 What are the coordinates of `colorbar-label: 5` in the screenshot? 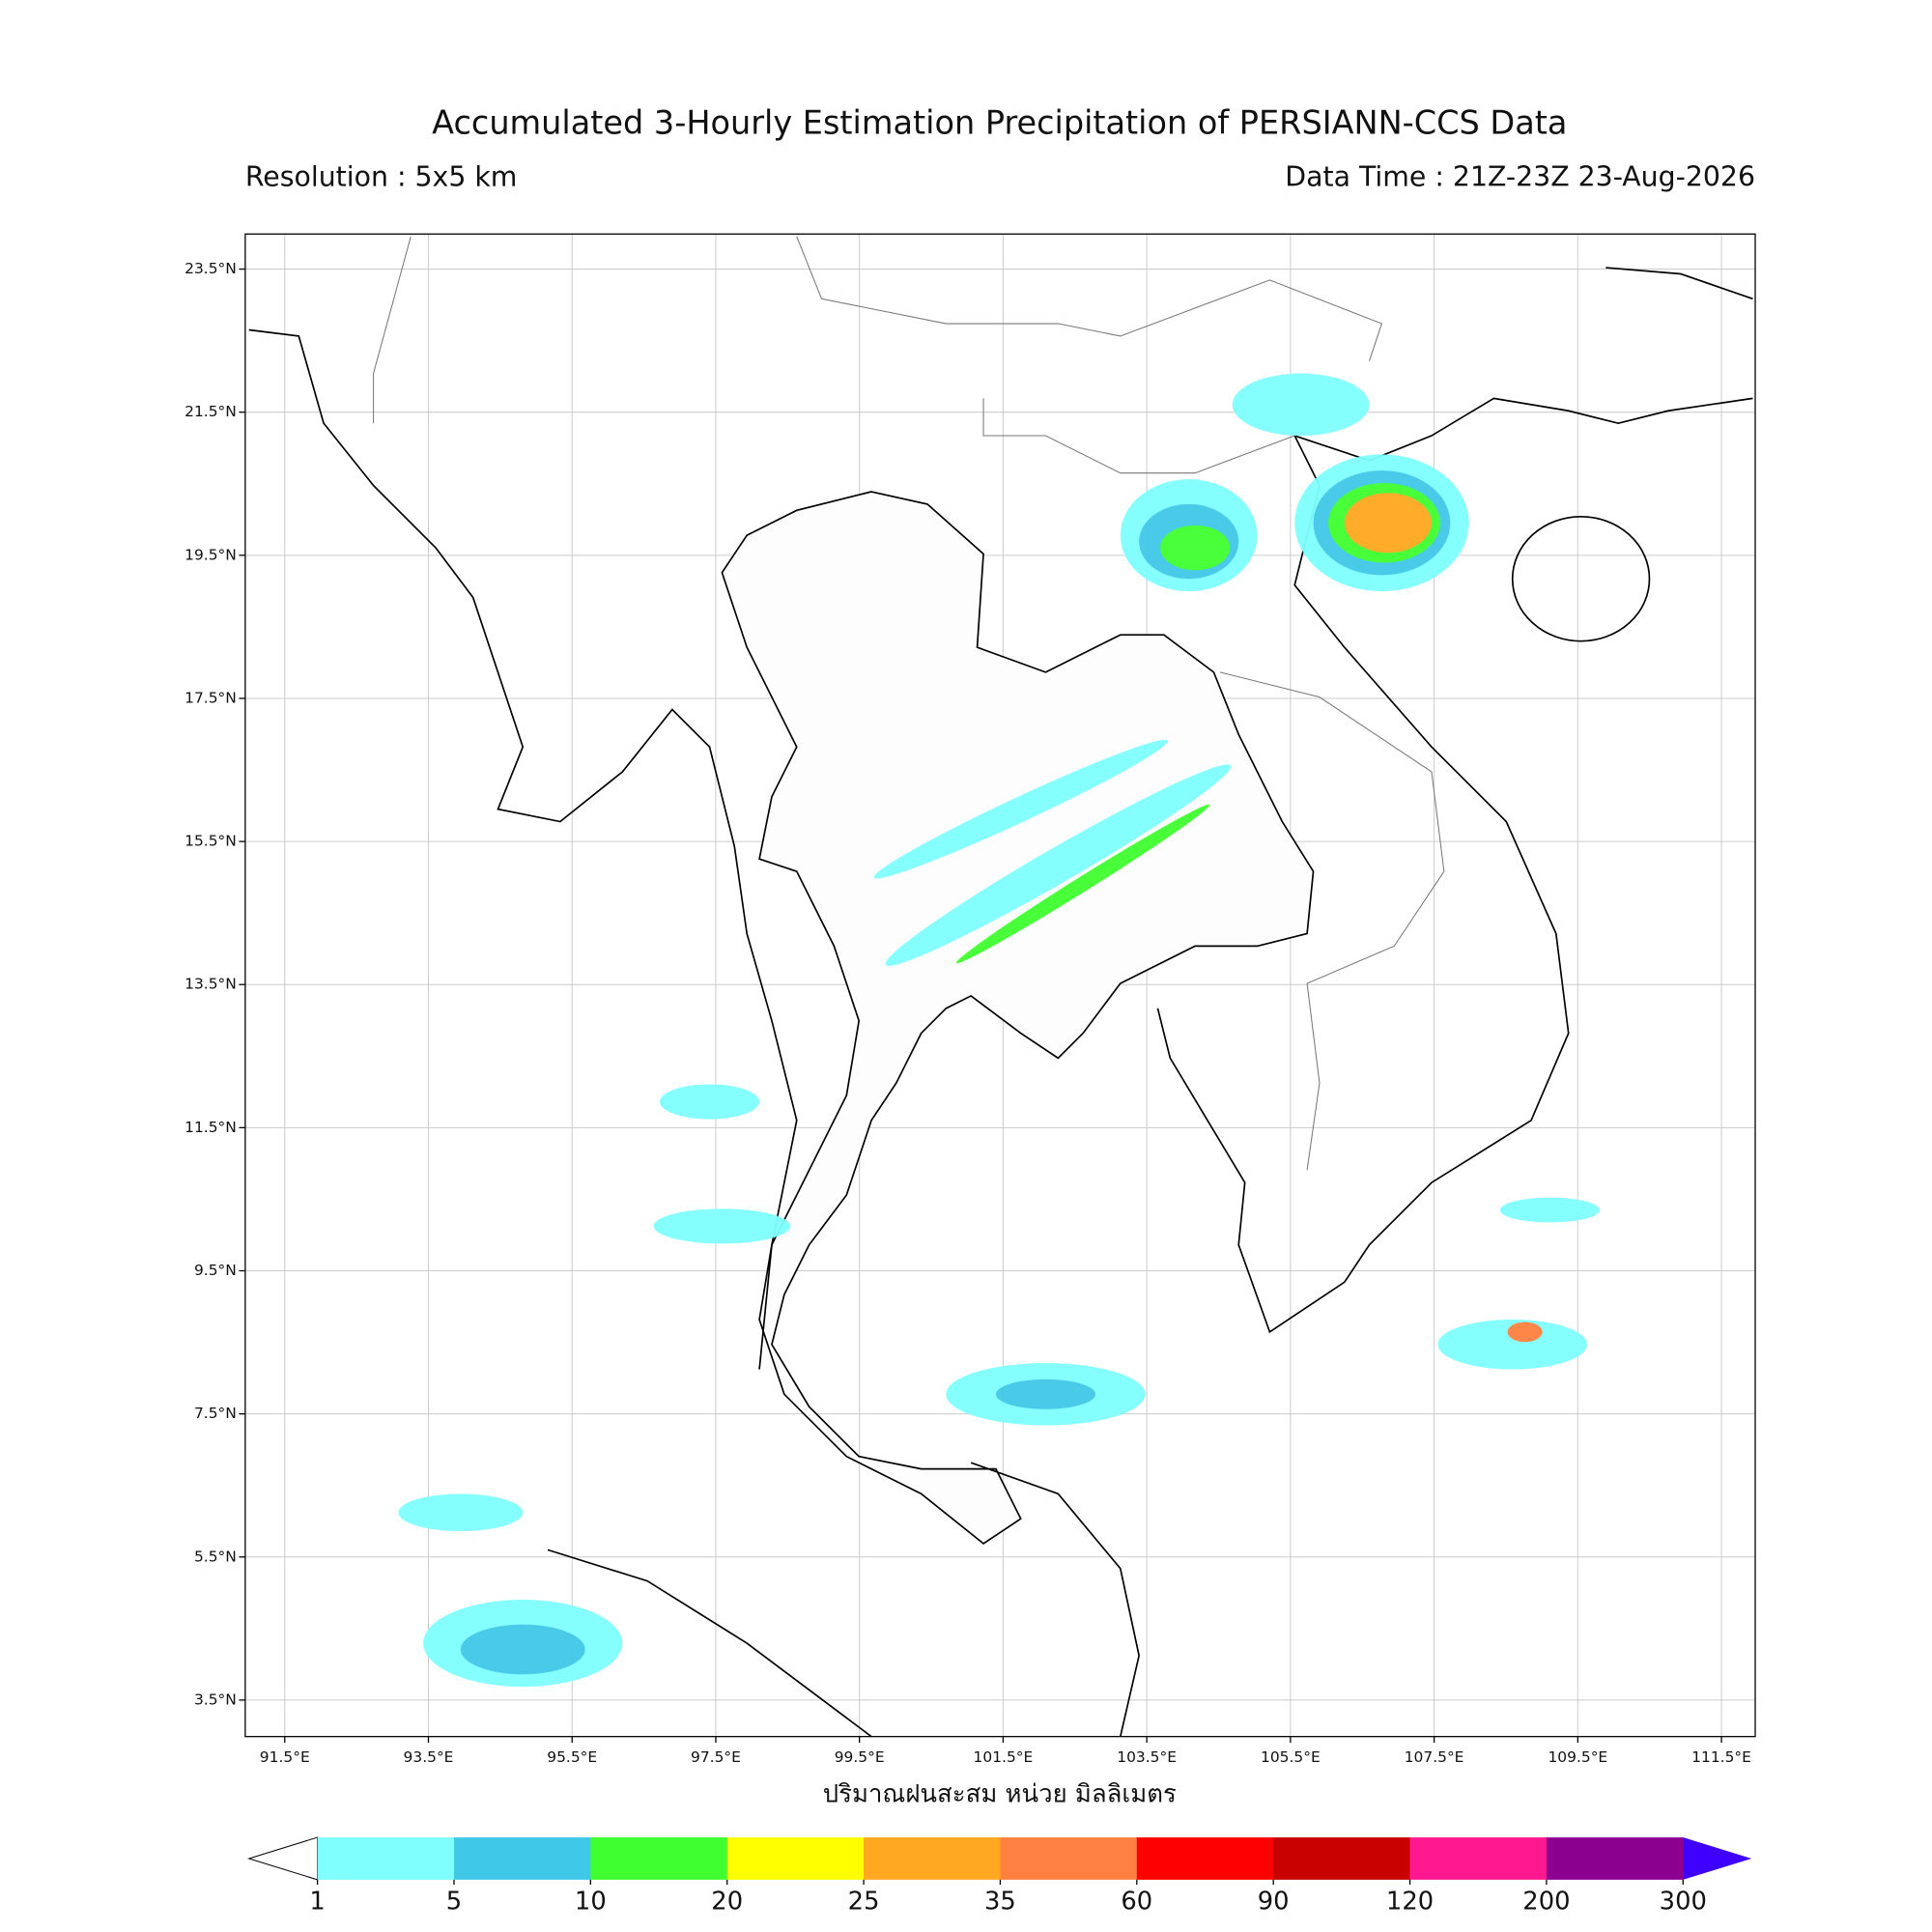 It's located at (454, 1902).